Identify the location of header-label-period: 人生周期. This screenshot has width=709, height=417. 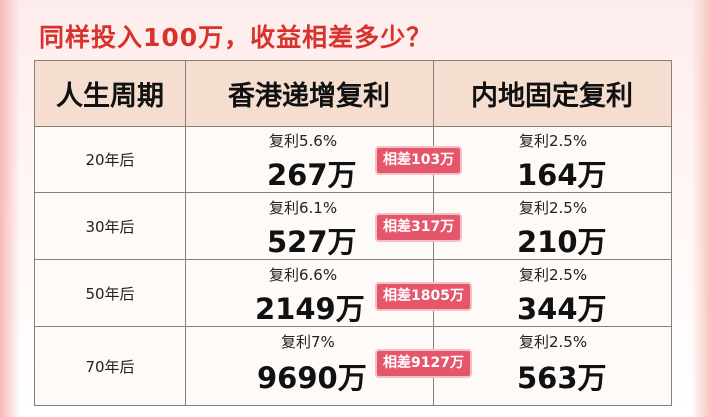
(110, 96).